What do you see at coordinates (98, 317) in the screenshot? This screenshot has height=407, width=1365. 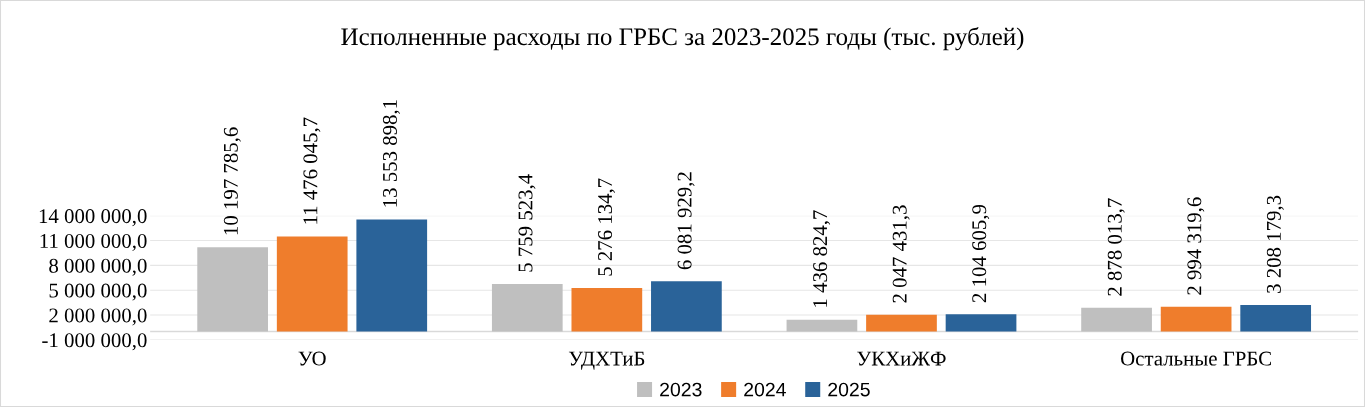 I see `y-tick-label: 2 000 000,0` at bounding box center [98, 317].